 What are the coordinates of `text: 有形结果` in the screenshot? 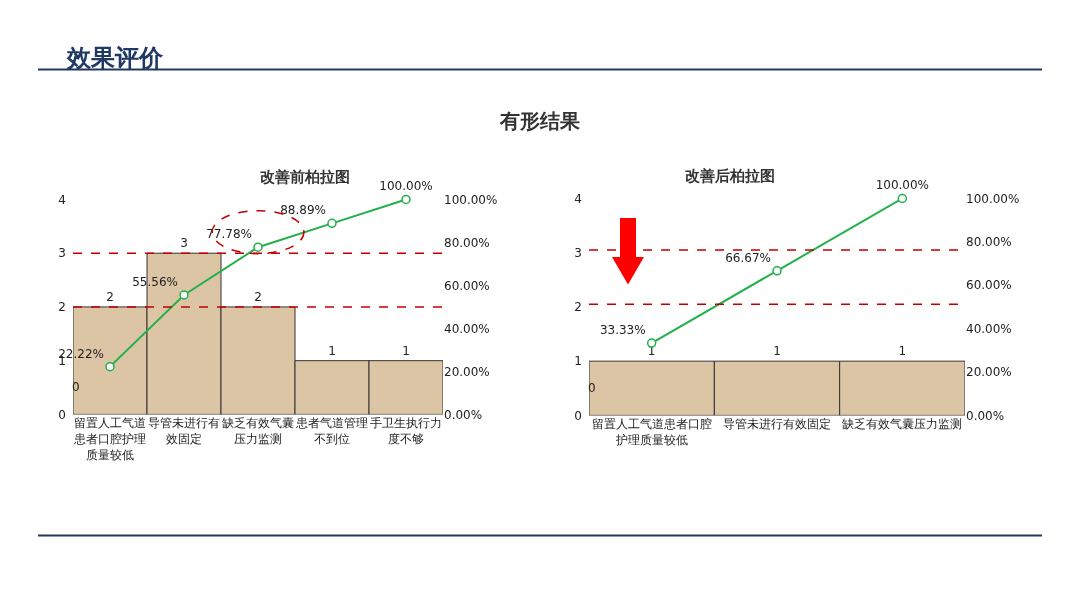 It's located at (540, 121).